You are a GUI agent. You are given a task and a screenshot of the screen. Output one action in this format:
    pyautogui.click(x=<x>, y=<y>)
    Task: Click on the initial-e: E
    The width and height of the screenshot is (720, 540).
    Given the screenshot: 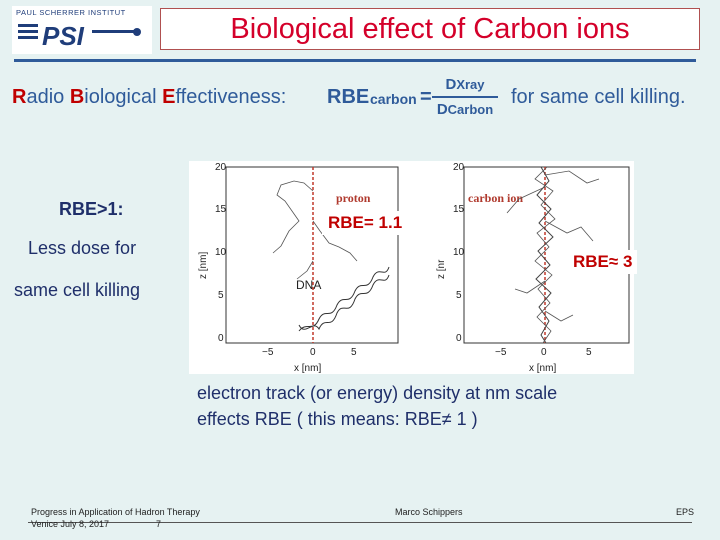 What is the action you would take?
    pyautogui.click(x=169, y=97)
    